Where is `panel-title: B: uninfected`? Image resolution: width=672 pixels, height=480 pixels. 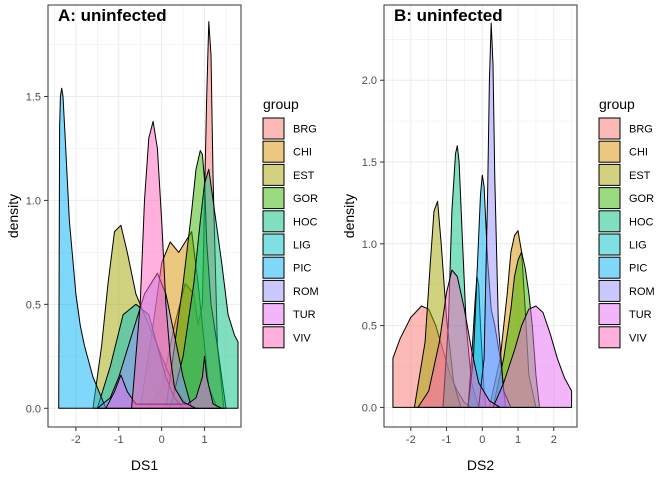 panel-title: B: uninfected is located at coordinates (448, 15).